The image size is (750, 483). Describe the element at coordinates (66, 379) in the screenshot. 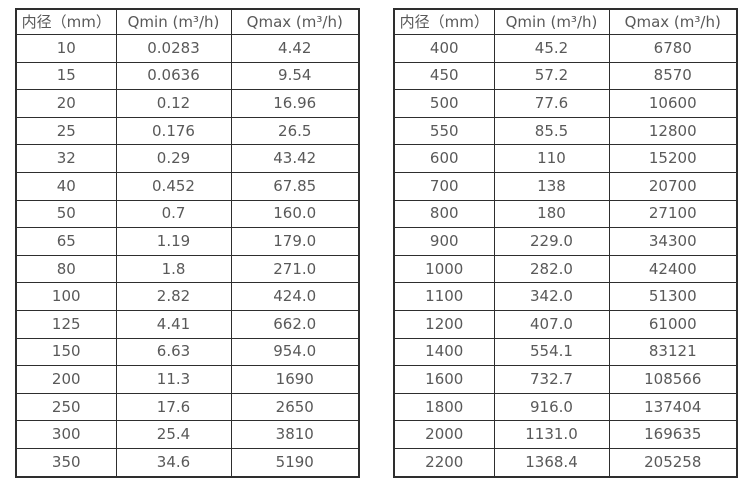

I see `table-cell: 200` at that location.